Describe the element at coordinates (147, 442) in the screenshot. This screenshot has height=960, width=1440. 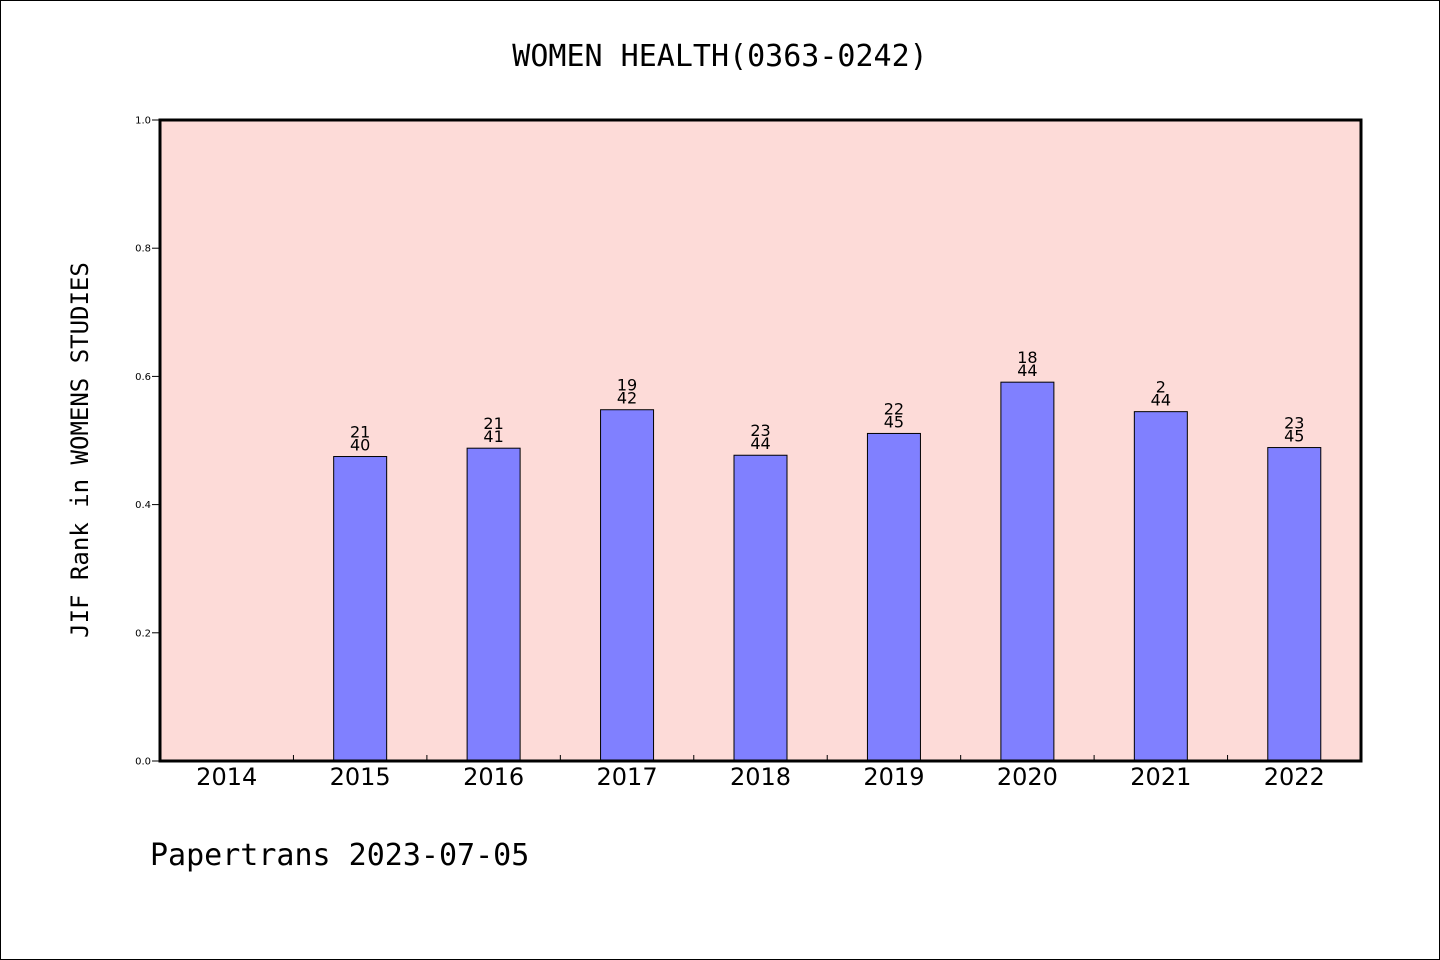
I see `y-axis: 0.0 0.2 0.4 0.6 0.8 1.0` at that location.